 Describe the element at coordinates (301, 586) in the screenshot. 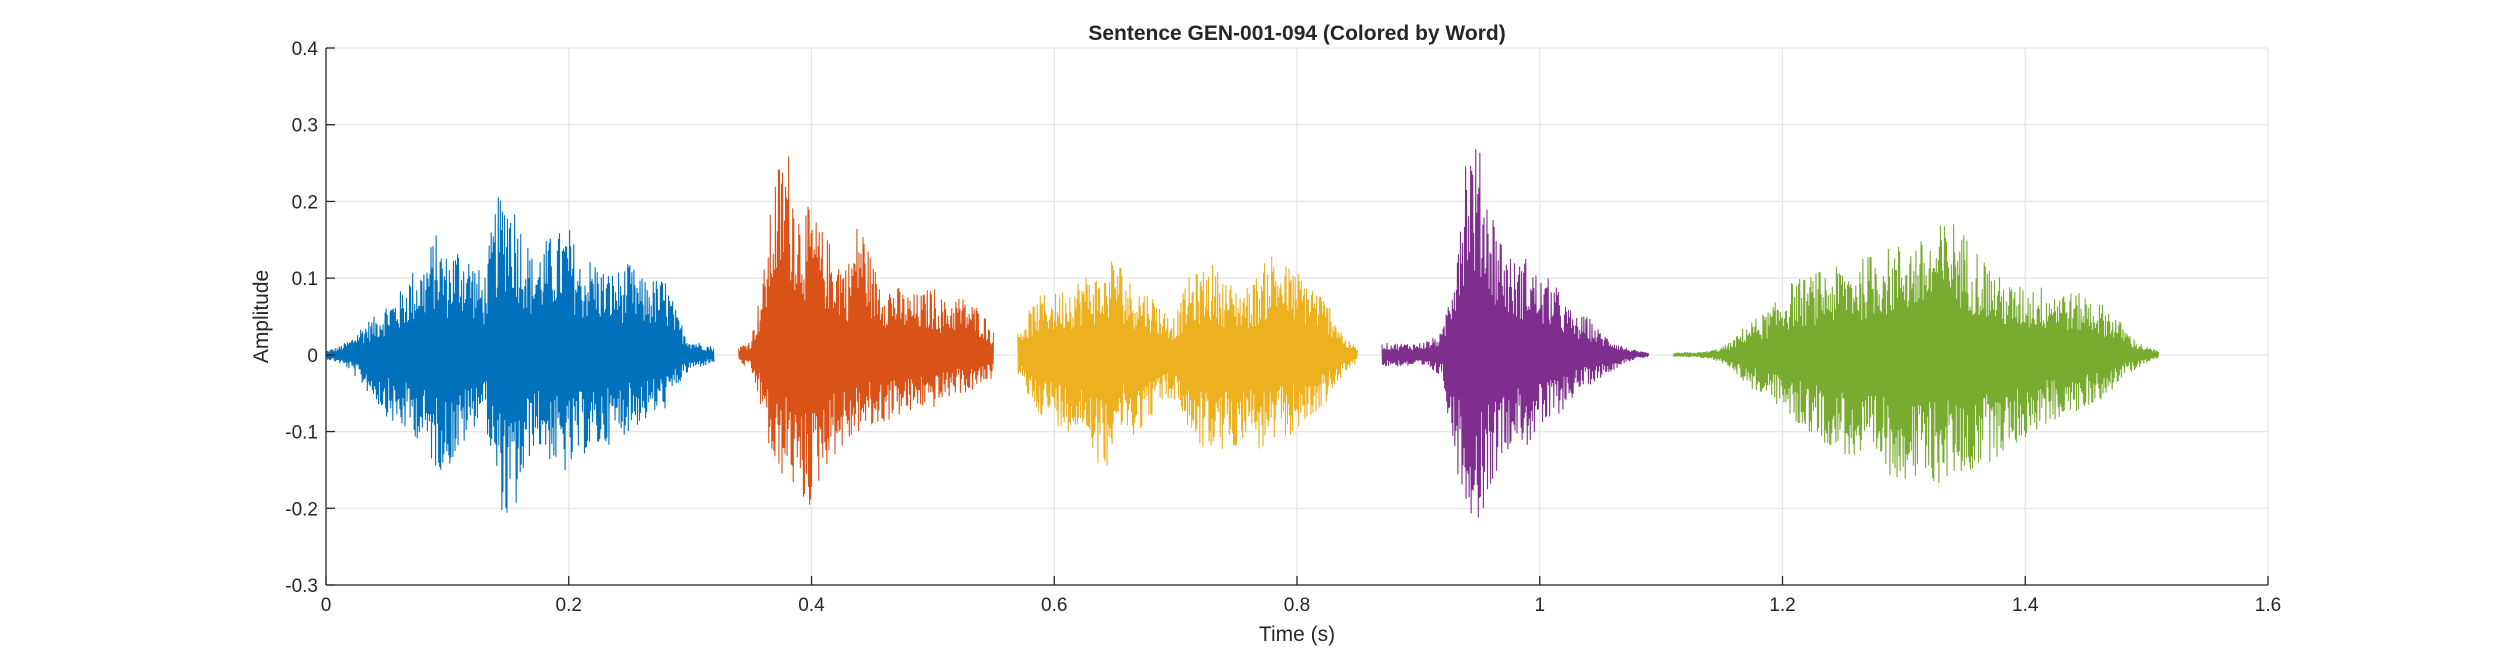

I see `y-tick-label: -0.3` at that location.